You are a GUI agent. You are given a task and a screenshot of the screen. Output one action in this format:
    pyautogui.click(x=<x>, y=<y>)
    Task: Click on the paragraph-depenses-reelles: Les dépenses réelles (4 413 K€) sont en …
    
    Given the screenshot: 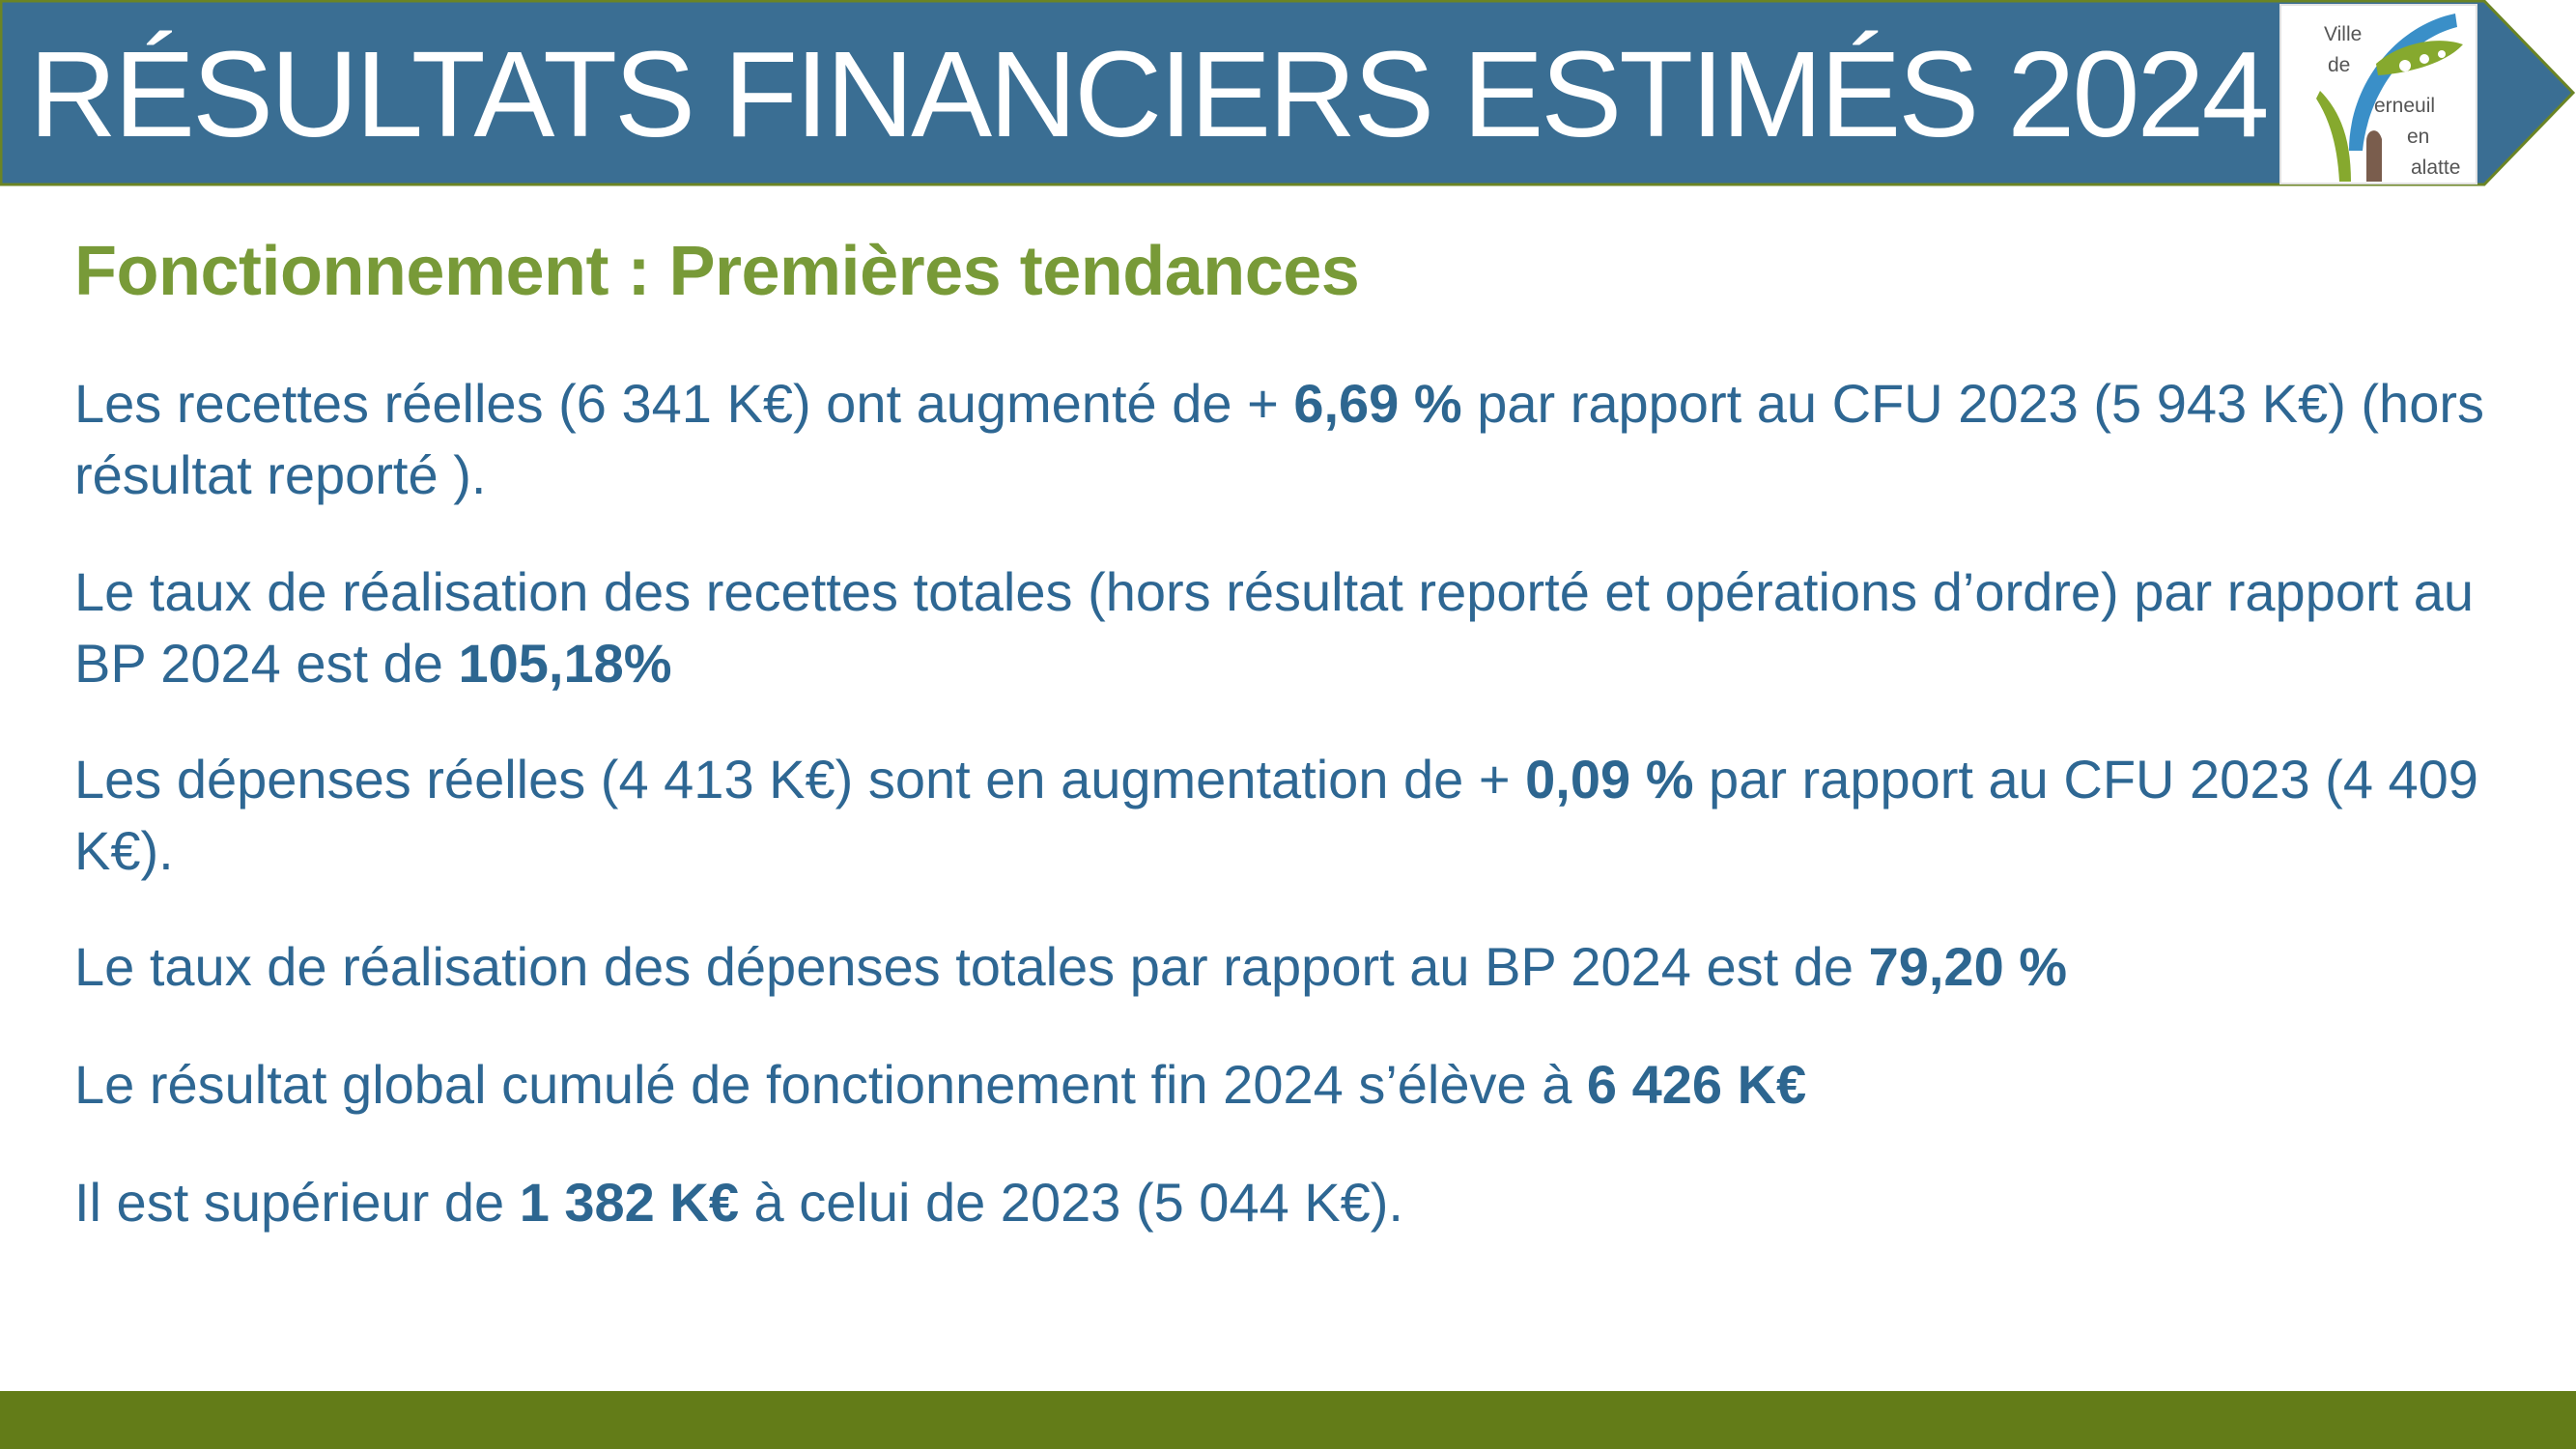 What is the action you would take?
    pyautogui.click(x=1291, y=815)
    